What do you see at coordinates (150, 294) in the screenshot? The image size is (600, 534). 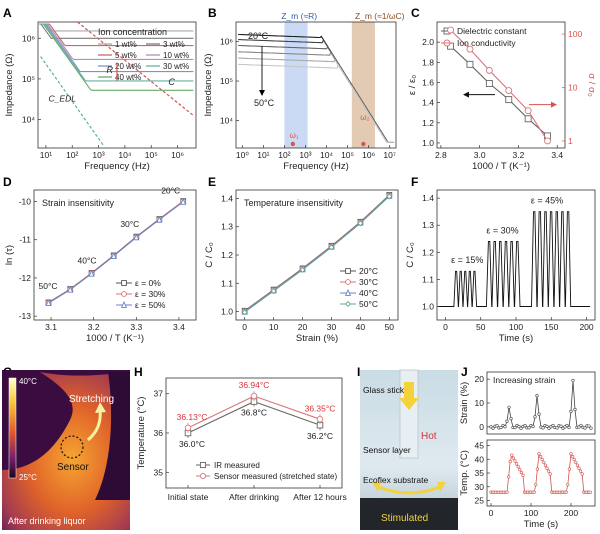 I see `d-legend-entry-2: ε = 30%` at bounding box center [150, 294].